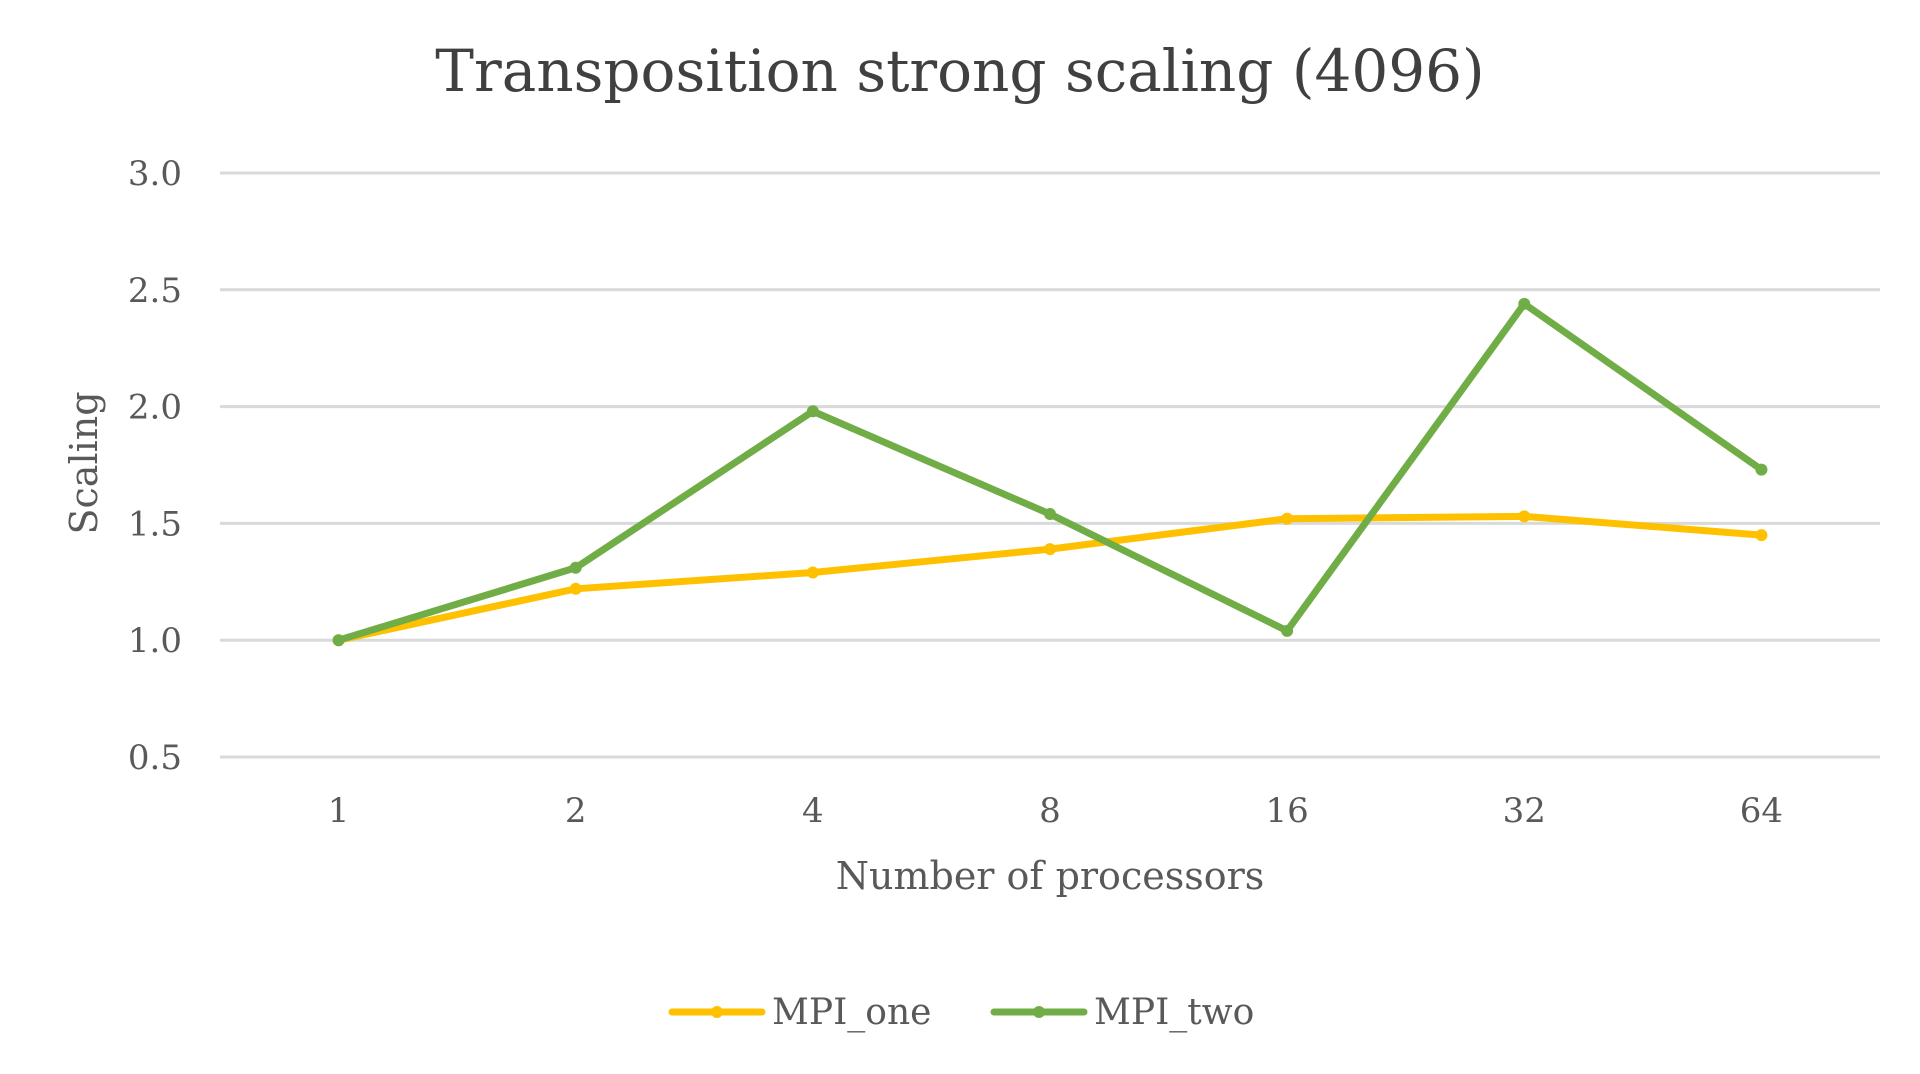 The width and height of the screenshot is (1920, 1074). I want to click on x-axis-ticks: 1 2 4 8 16 32 64, so click(1055, 811).